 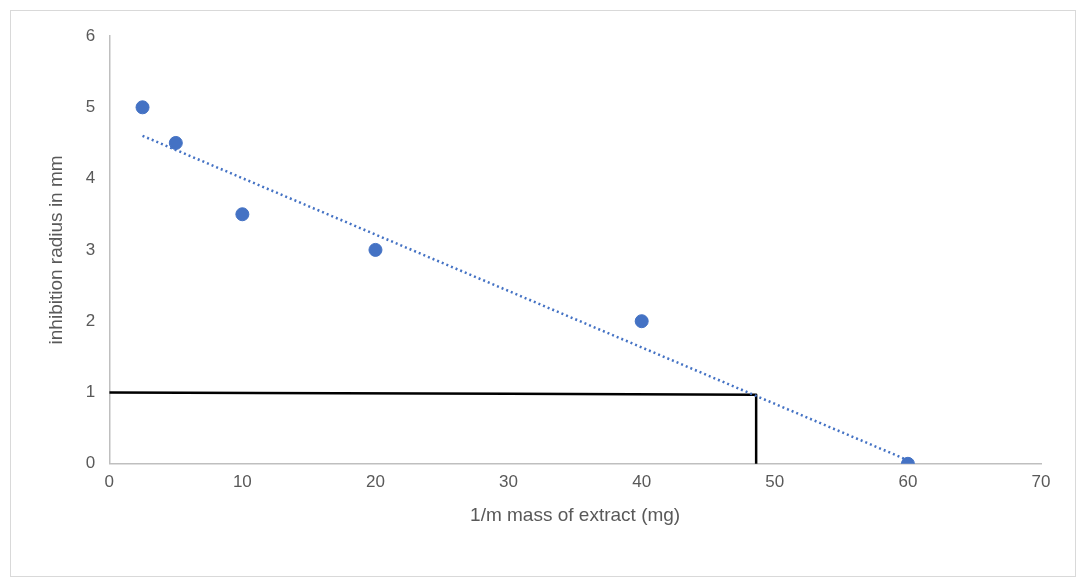 What do you see at coordinates (90, 463) in the screenshot?
I see `y-tick-label: 0` at bounding box center [90, 463].